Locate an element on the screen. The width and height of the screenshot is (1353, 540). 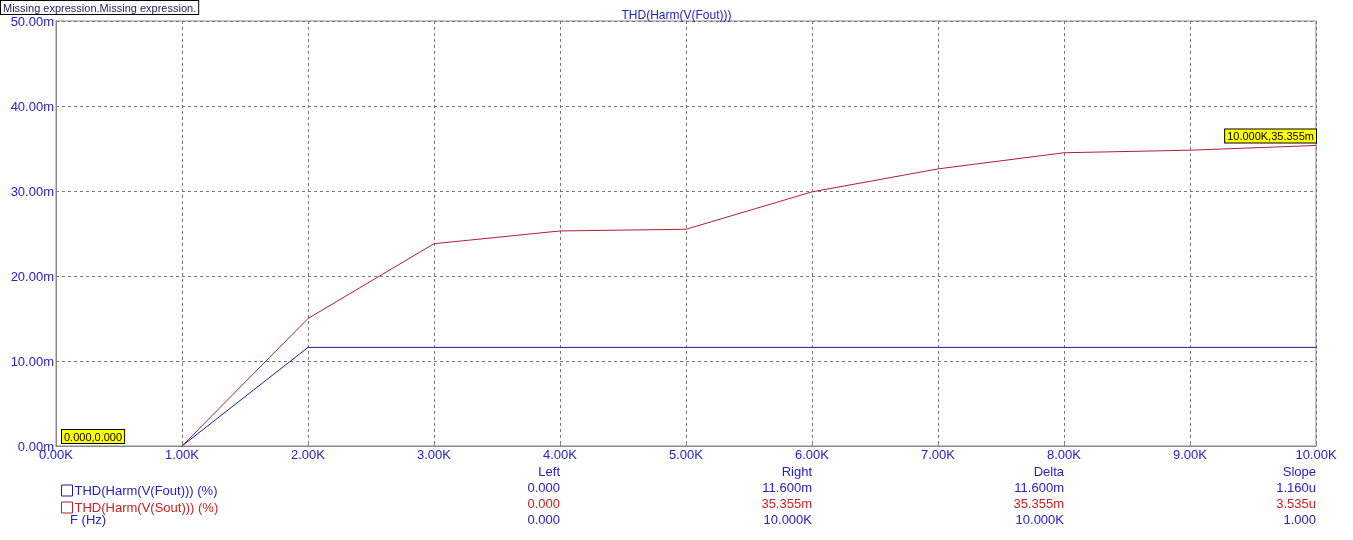
y-tick-label: 40.00m is located at coordinates (32, 106).